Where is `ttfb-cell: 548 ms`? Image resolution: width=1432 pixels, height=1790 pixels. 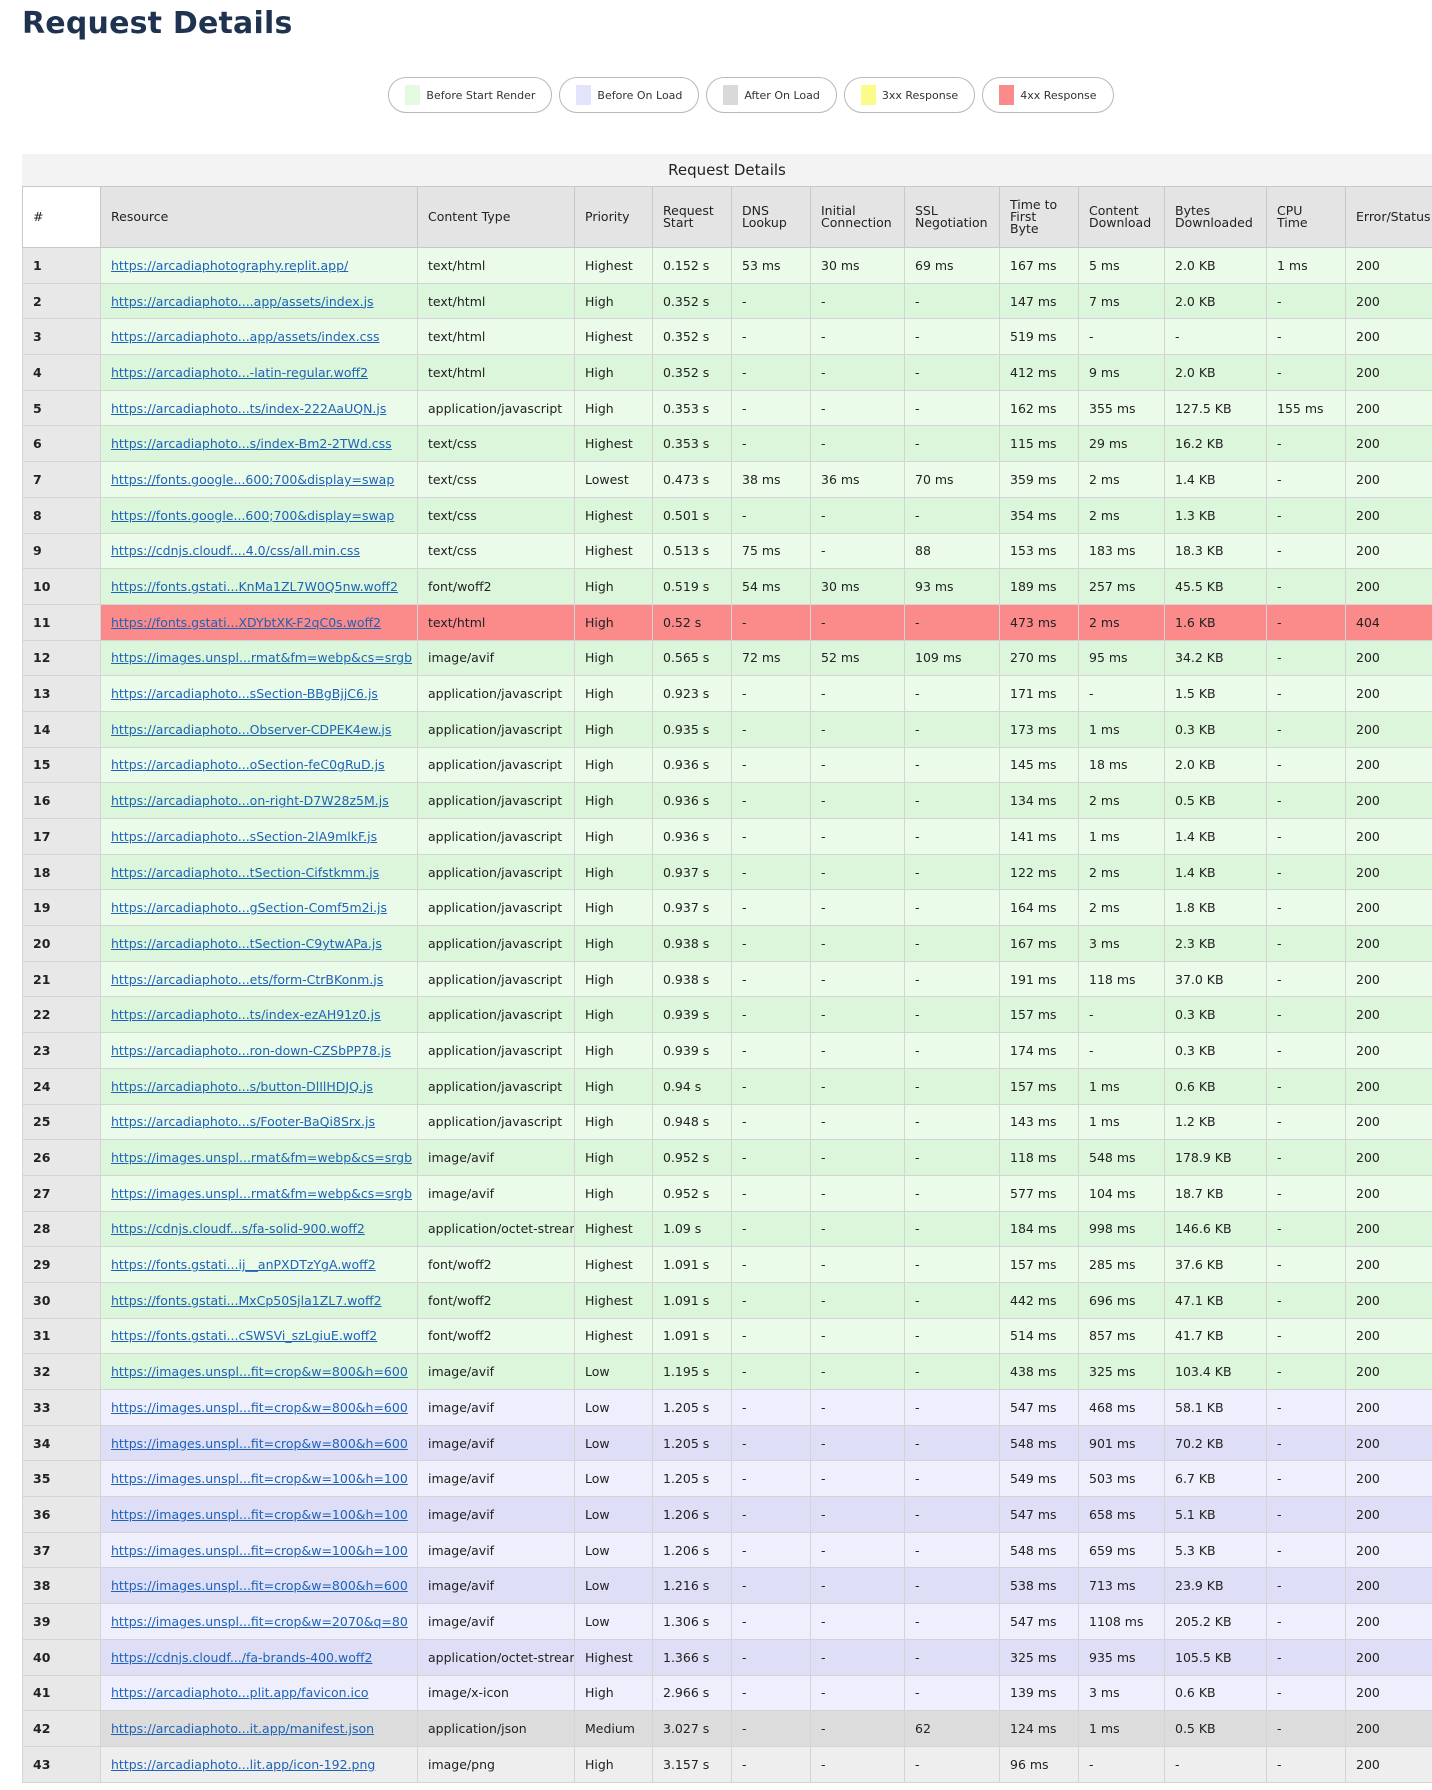
ttfb-cell: 548 ms is located at coordinates (1039, 1443).